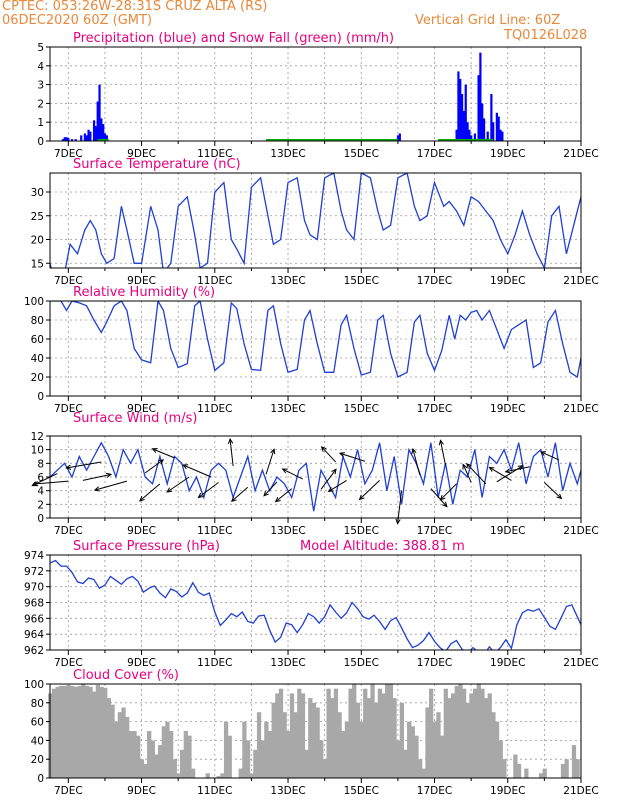 This screenshot has height=800, width=618. What do you see at coordinates (34, 302) in the screenshot?
I see `y-tick-label: 100` at bounding box center [34, 302].